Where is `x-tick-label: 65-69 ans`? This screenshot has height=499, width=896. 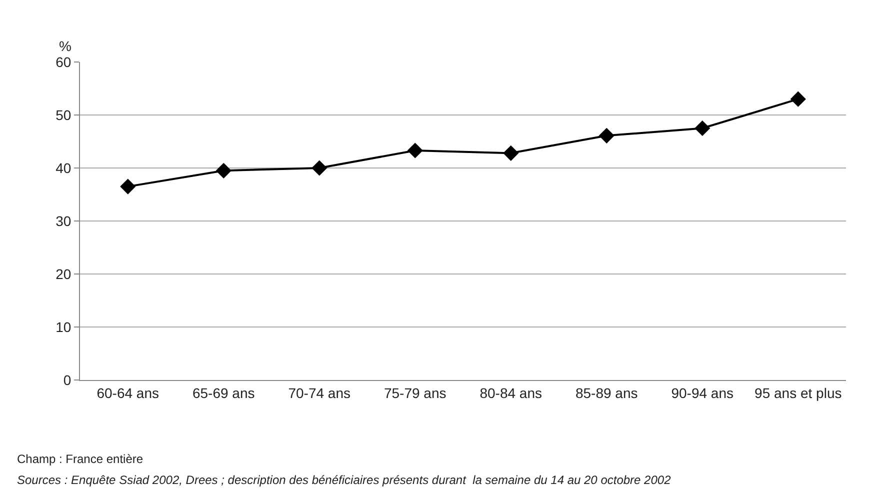 x-tick-label: 65-69 ans is located at coordinates (223, 392).